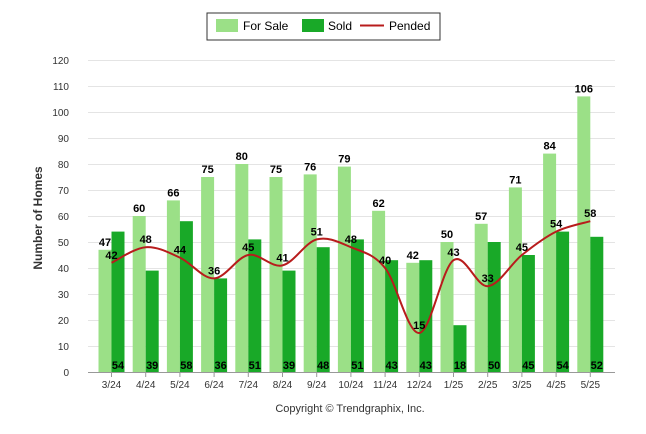  What do you see at coordinates (105, 243) in the screenshot?
I see `data-label-for-sale: 47` at bounding box center [105, 243].